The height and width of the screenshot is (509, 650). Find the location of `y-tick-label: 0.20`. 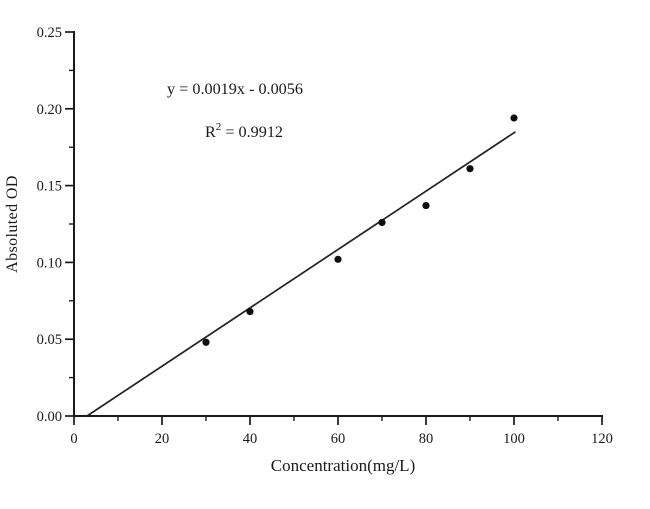

y-tick-label: 0.20 is located at coordinates (49, 110).